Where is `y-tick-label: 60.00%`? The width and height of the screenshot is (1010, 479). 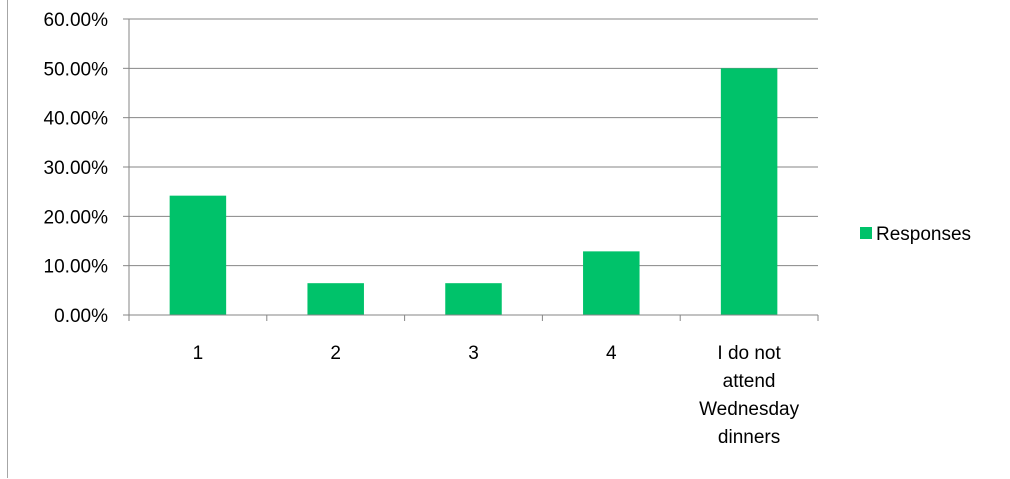
y-tick-label: 60.00% is located at coordinates (76, 20).